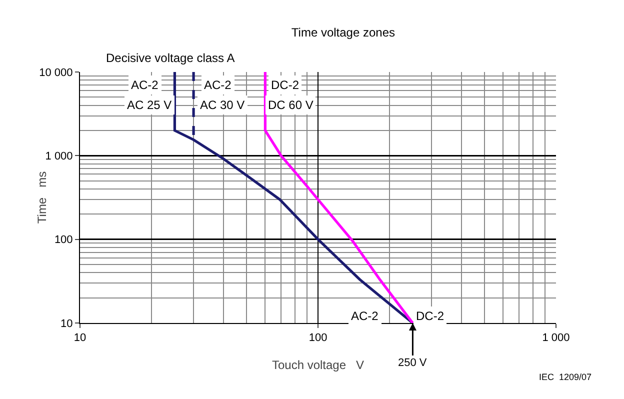  Describe the element at coordinates (343, 32) in the screenshot. I see `chart-title: Time voltage zones` at that location.